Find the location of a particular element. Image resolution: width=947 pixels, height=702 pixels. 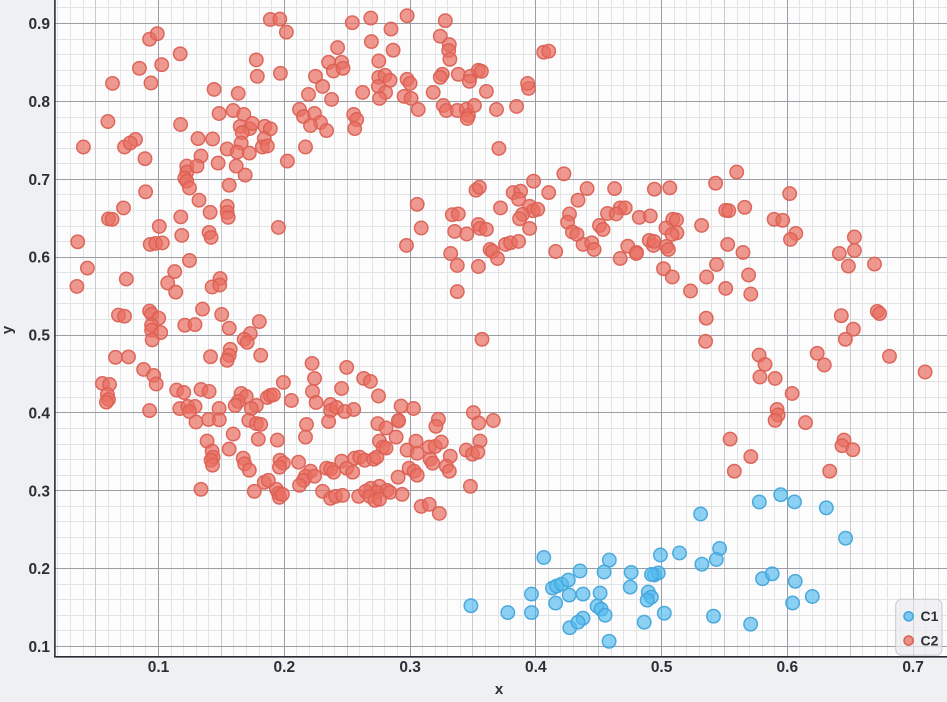

svg-text: C2 is located at coordinates (930, 640).